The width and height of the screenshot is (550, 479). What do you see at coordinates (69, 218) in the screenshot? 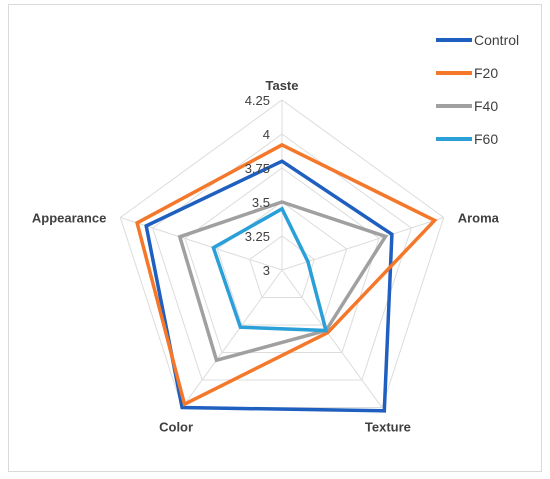
I see `axis-label-appearance: Appearance` at bounding box center [69, 218].